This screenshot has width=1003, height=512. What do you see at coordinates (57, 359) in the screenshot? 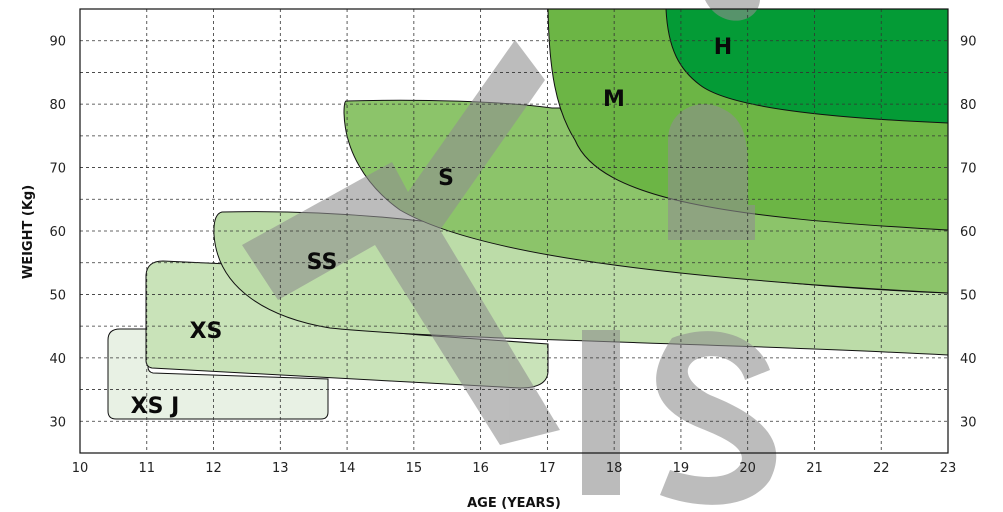
I see `y-tick-label-left-40: 40` at bounding box center [57, 359].